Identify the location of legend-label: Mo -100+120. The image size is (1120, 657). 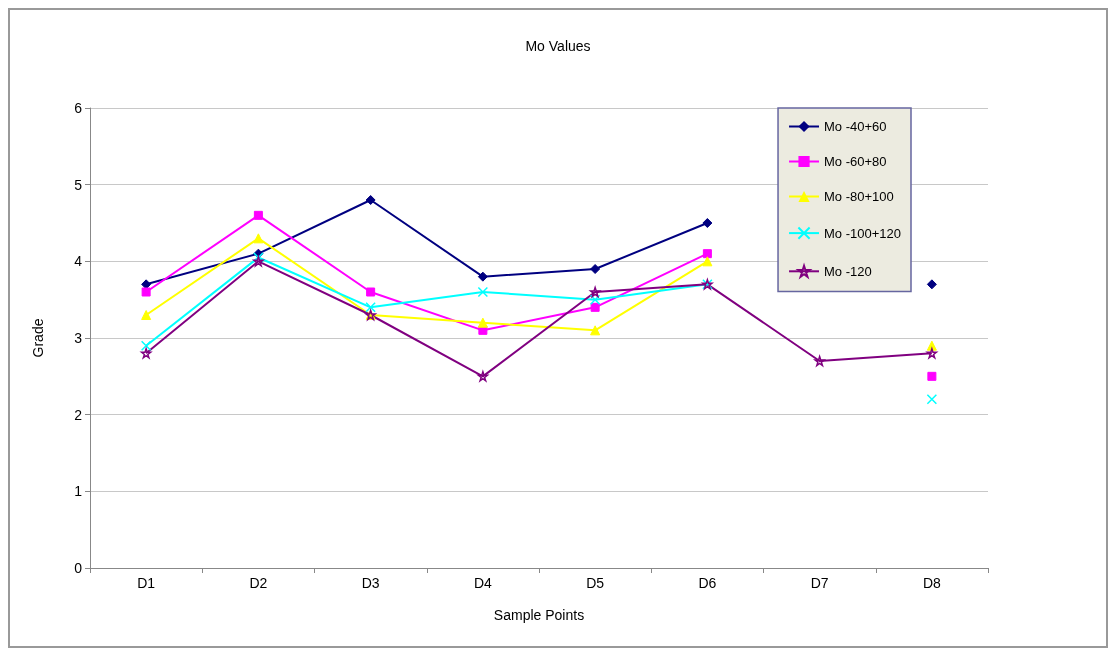
(863, 233).